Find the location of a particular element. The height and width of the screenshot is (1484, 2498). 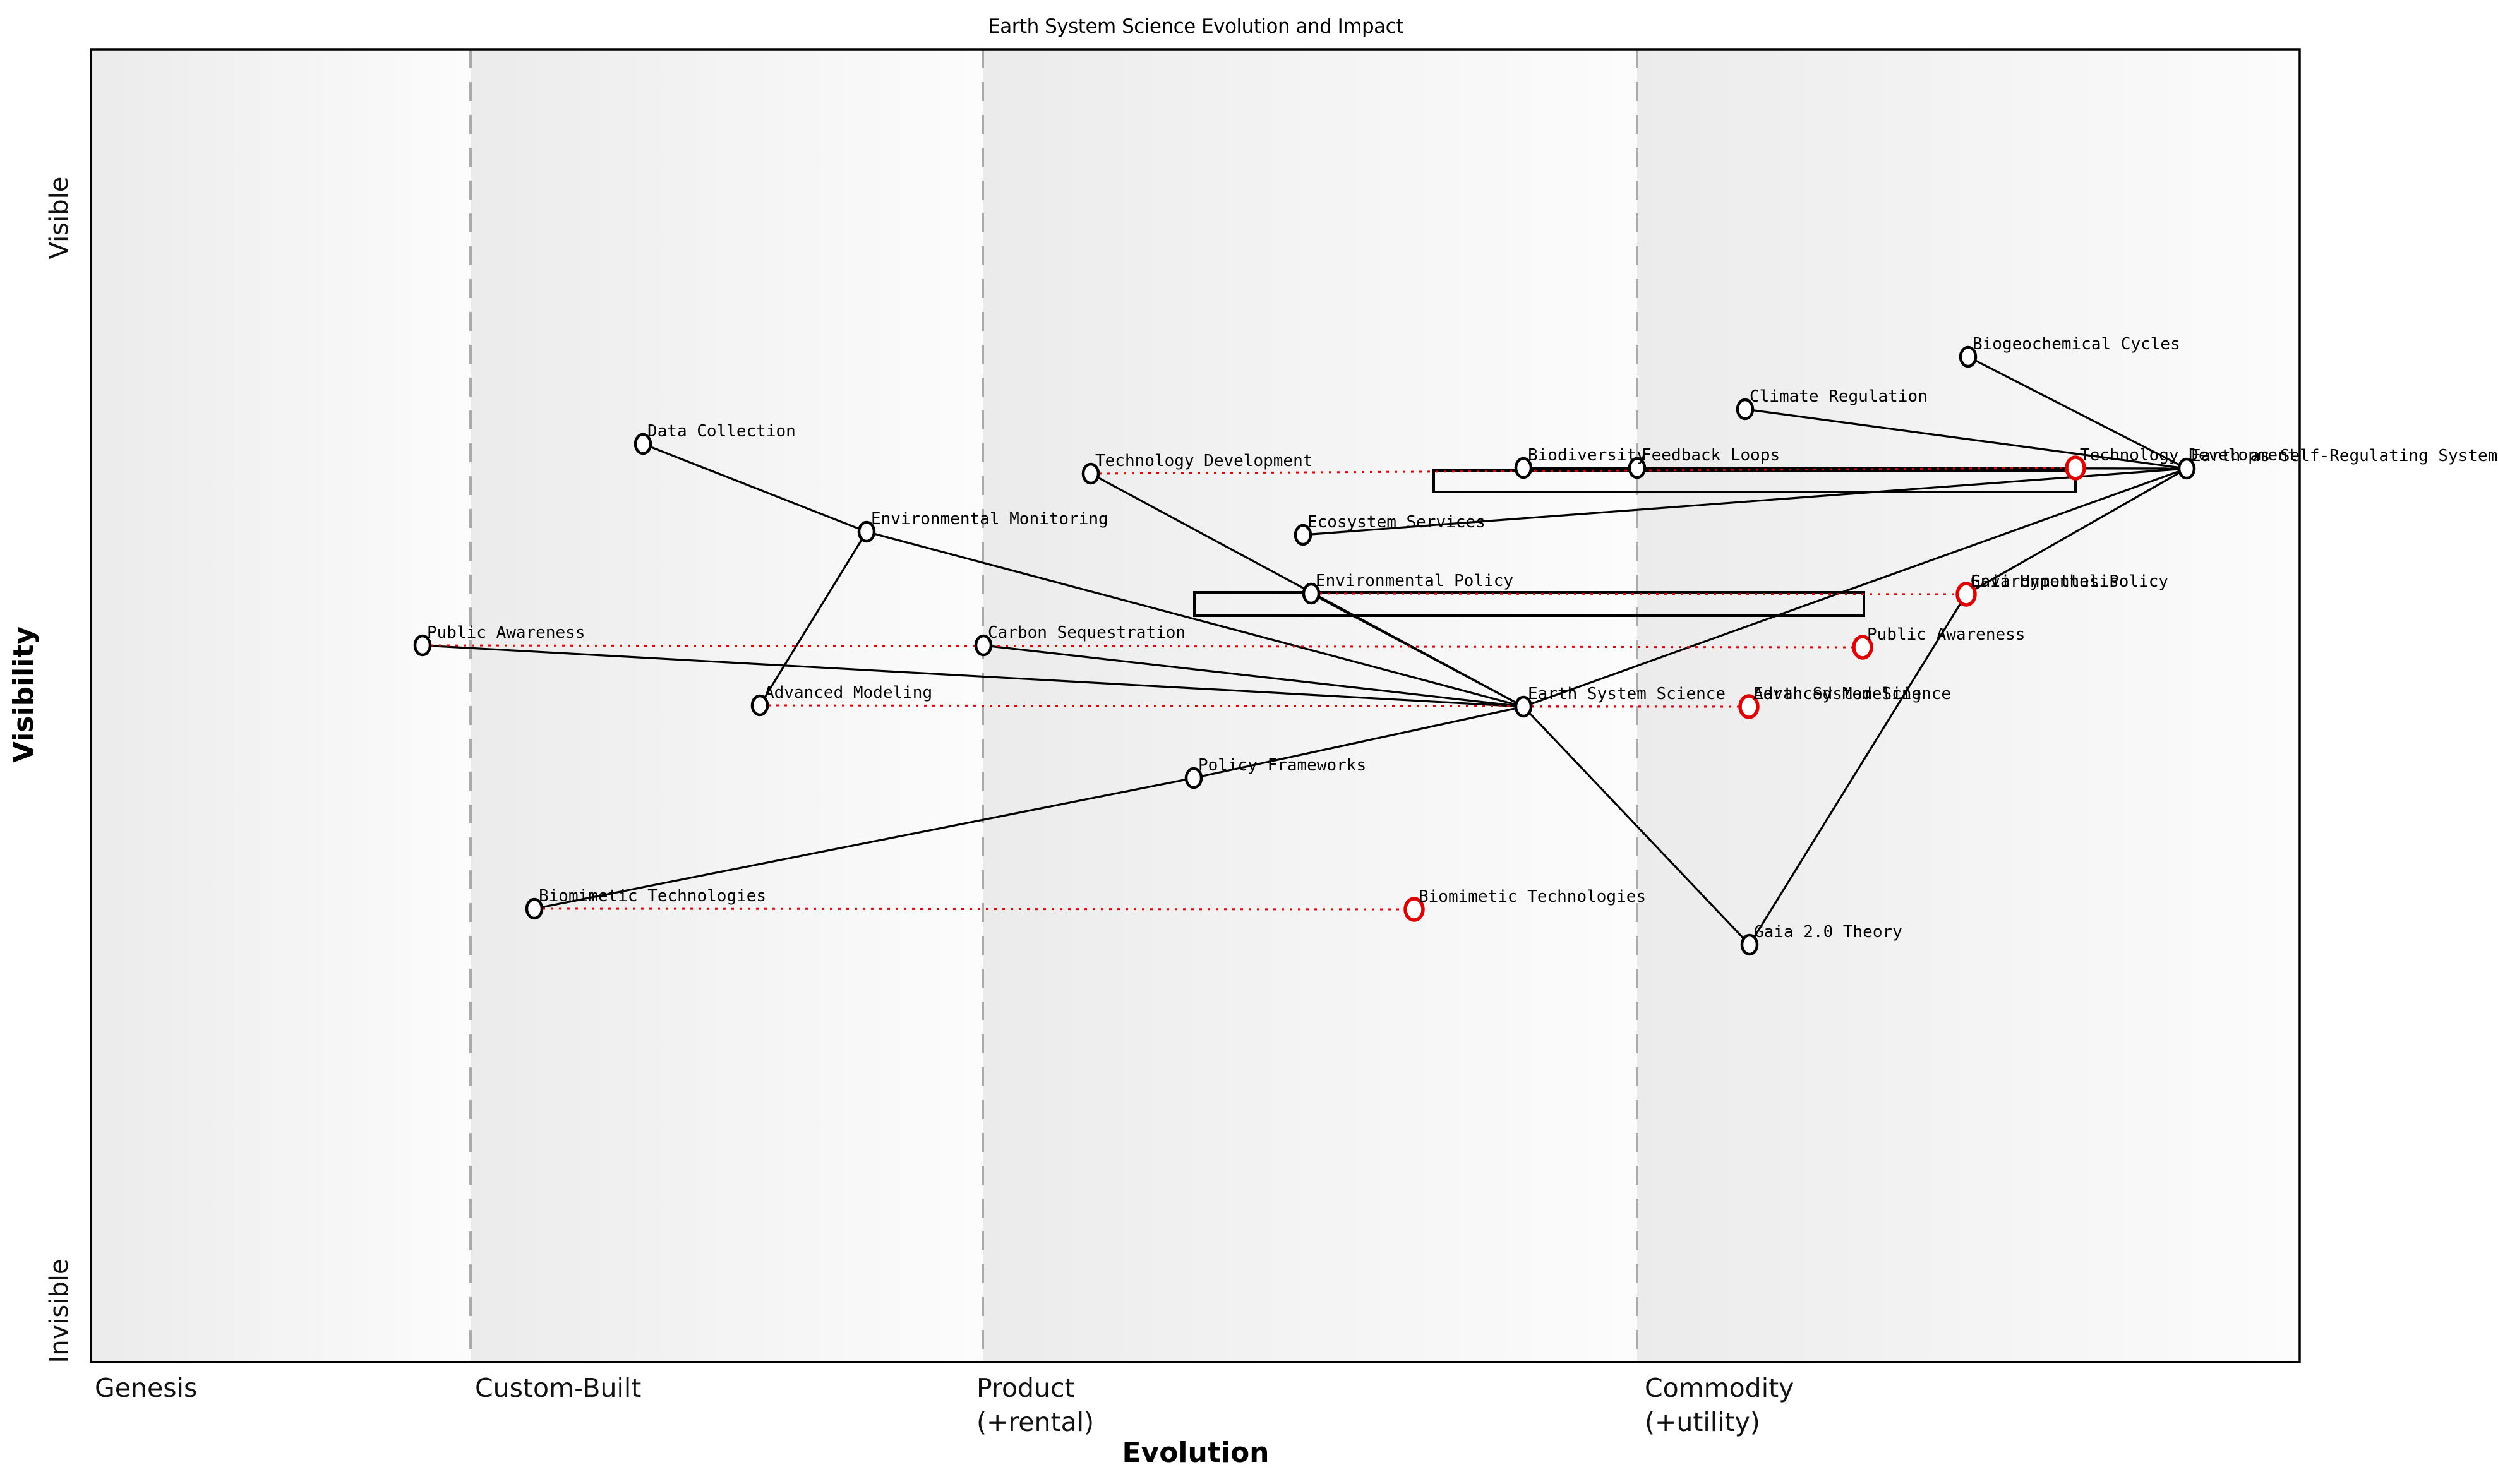

y-tick-invisible: Invisible is located at coordinates (60, 1311).